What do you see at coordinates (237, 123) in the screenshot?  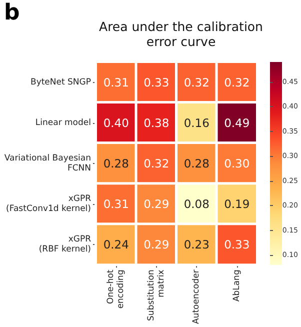 I see `data-label: 0.49` at bounding box center [237, 123].